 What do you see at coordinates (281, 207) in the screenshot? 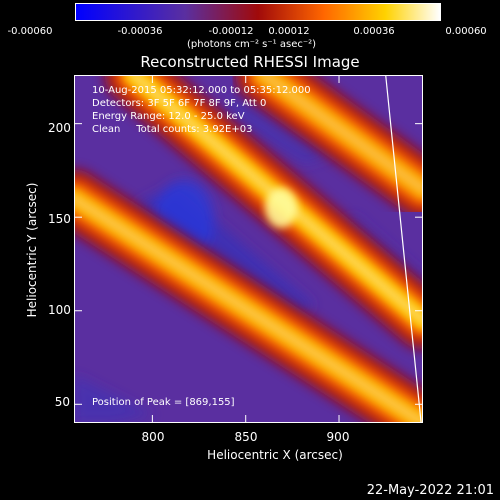
I see `heatmap-peak` at bounding box center [281, 207].